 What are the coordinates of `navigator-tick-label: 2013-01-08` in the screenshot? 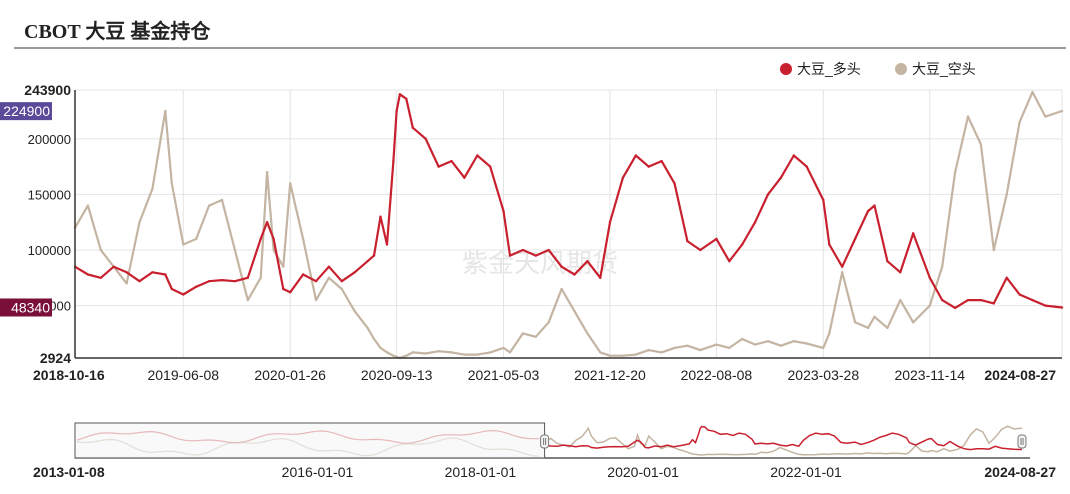 It's located at (69, 472).